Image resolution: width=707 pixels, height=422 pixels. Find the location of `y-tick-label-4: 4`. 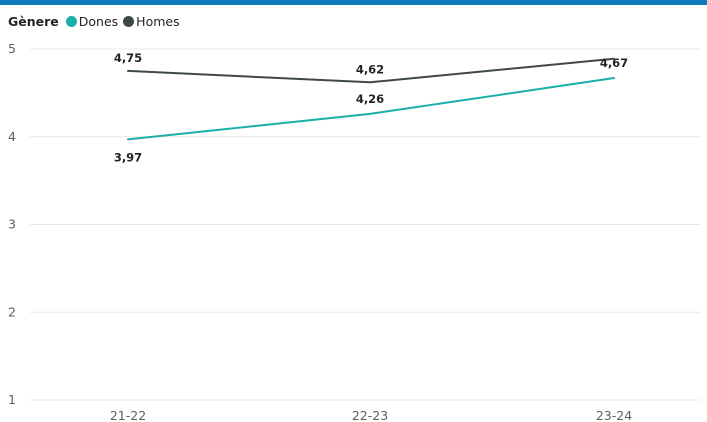

y-tick-label-4: 4 is located at coordinates (12, 136).